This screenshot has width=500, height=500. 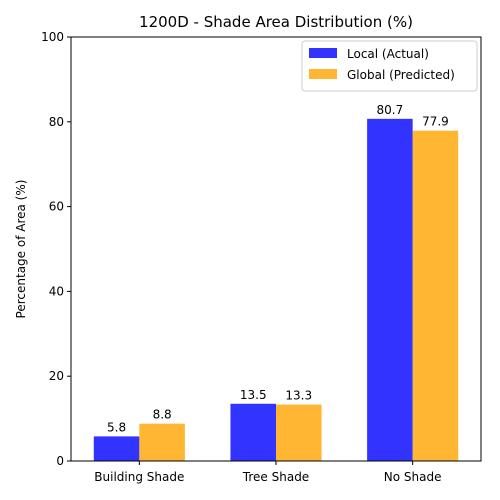 I want to click on x-tick-label: Tree Shade, so click(x=275, y=477).